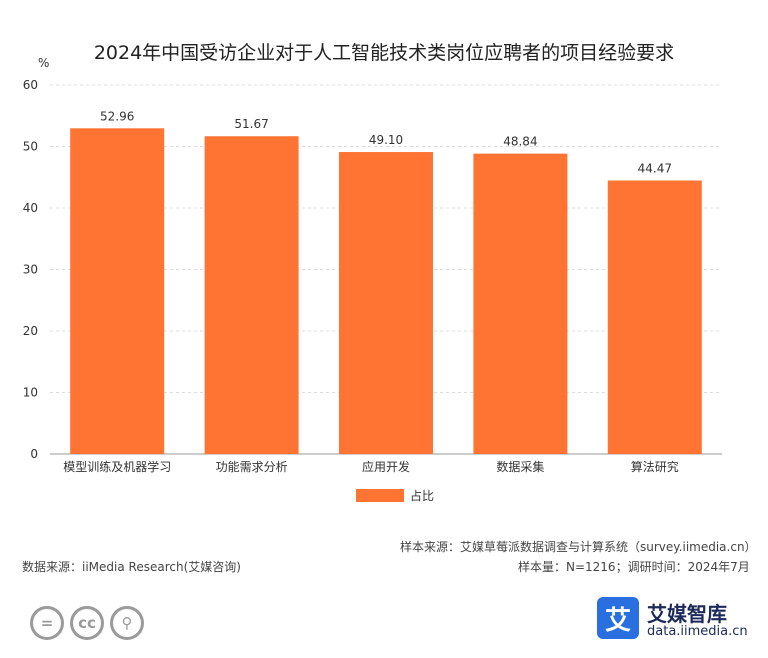 The image size is (768, 658). What do you see at coordinates (30, 208) in the screenshot?
I see `y-tick-label: 40` at bounding box center [30, 208].